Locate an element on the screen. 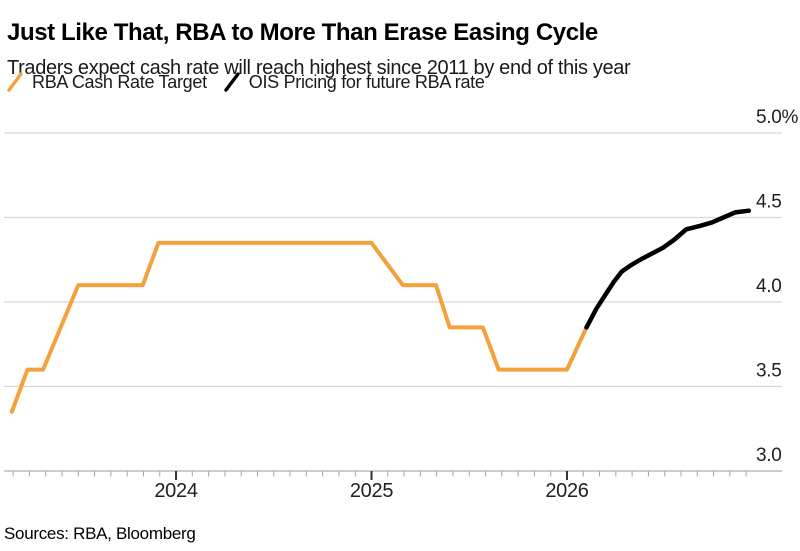 This screenshot has height=551, width=800. y-axis-label: 4.5 is located at coordinates (769, 202).